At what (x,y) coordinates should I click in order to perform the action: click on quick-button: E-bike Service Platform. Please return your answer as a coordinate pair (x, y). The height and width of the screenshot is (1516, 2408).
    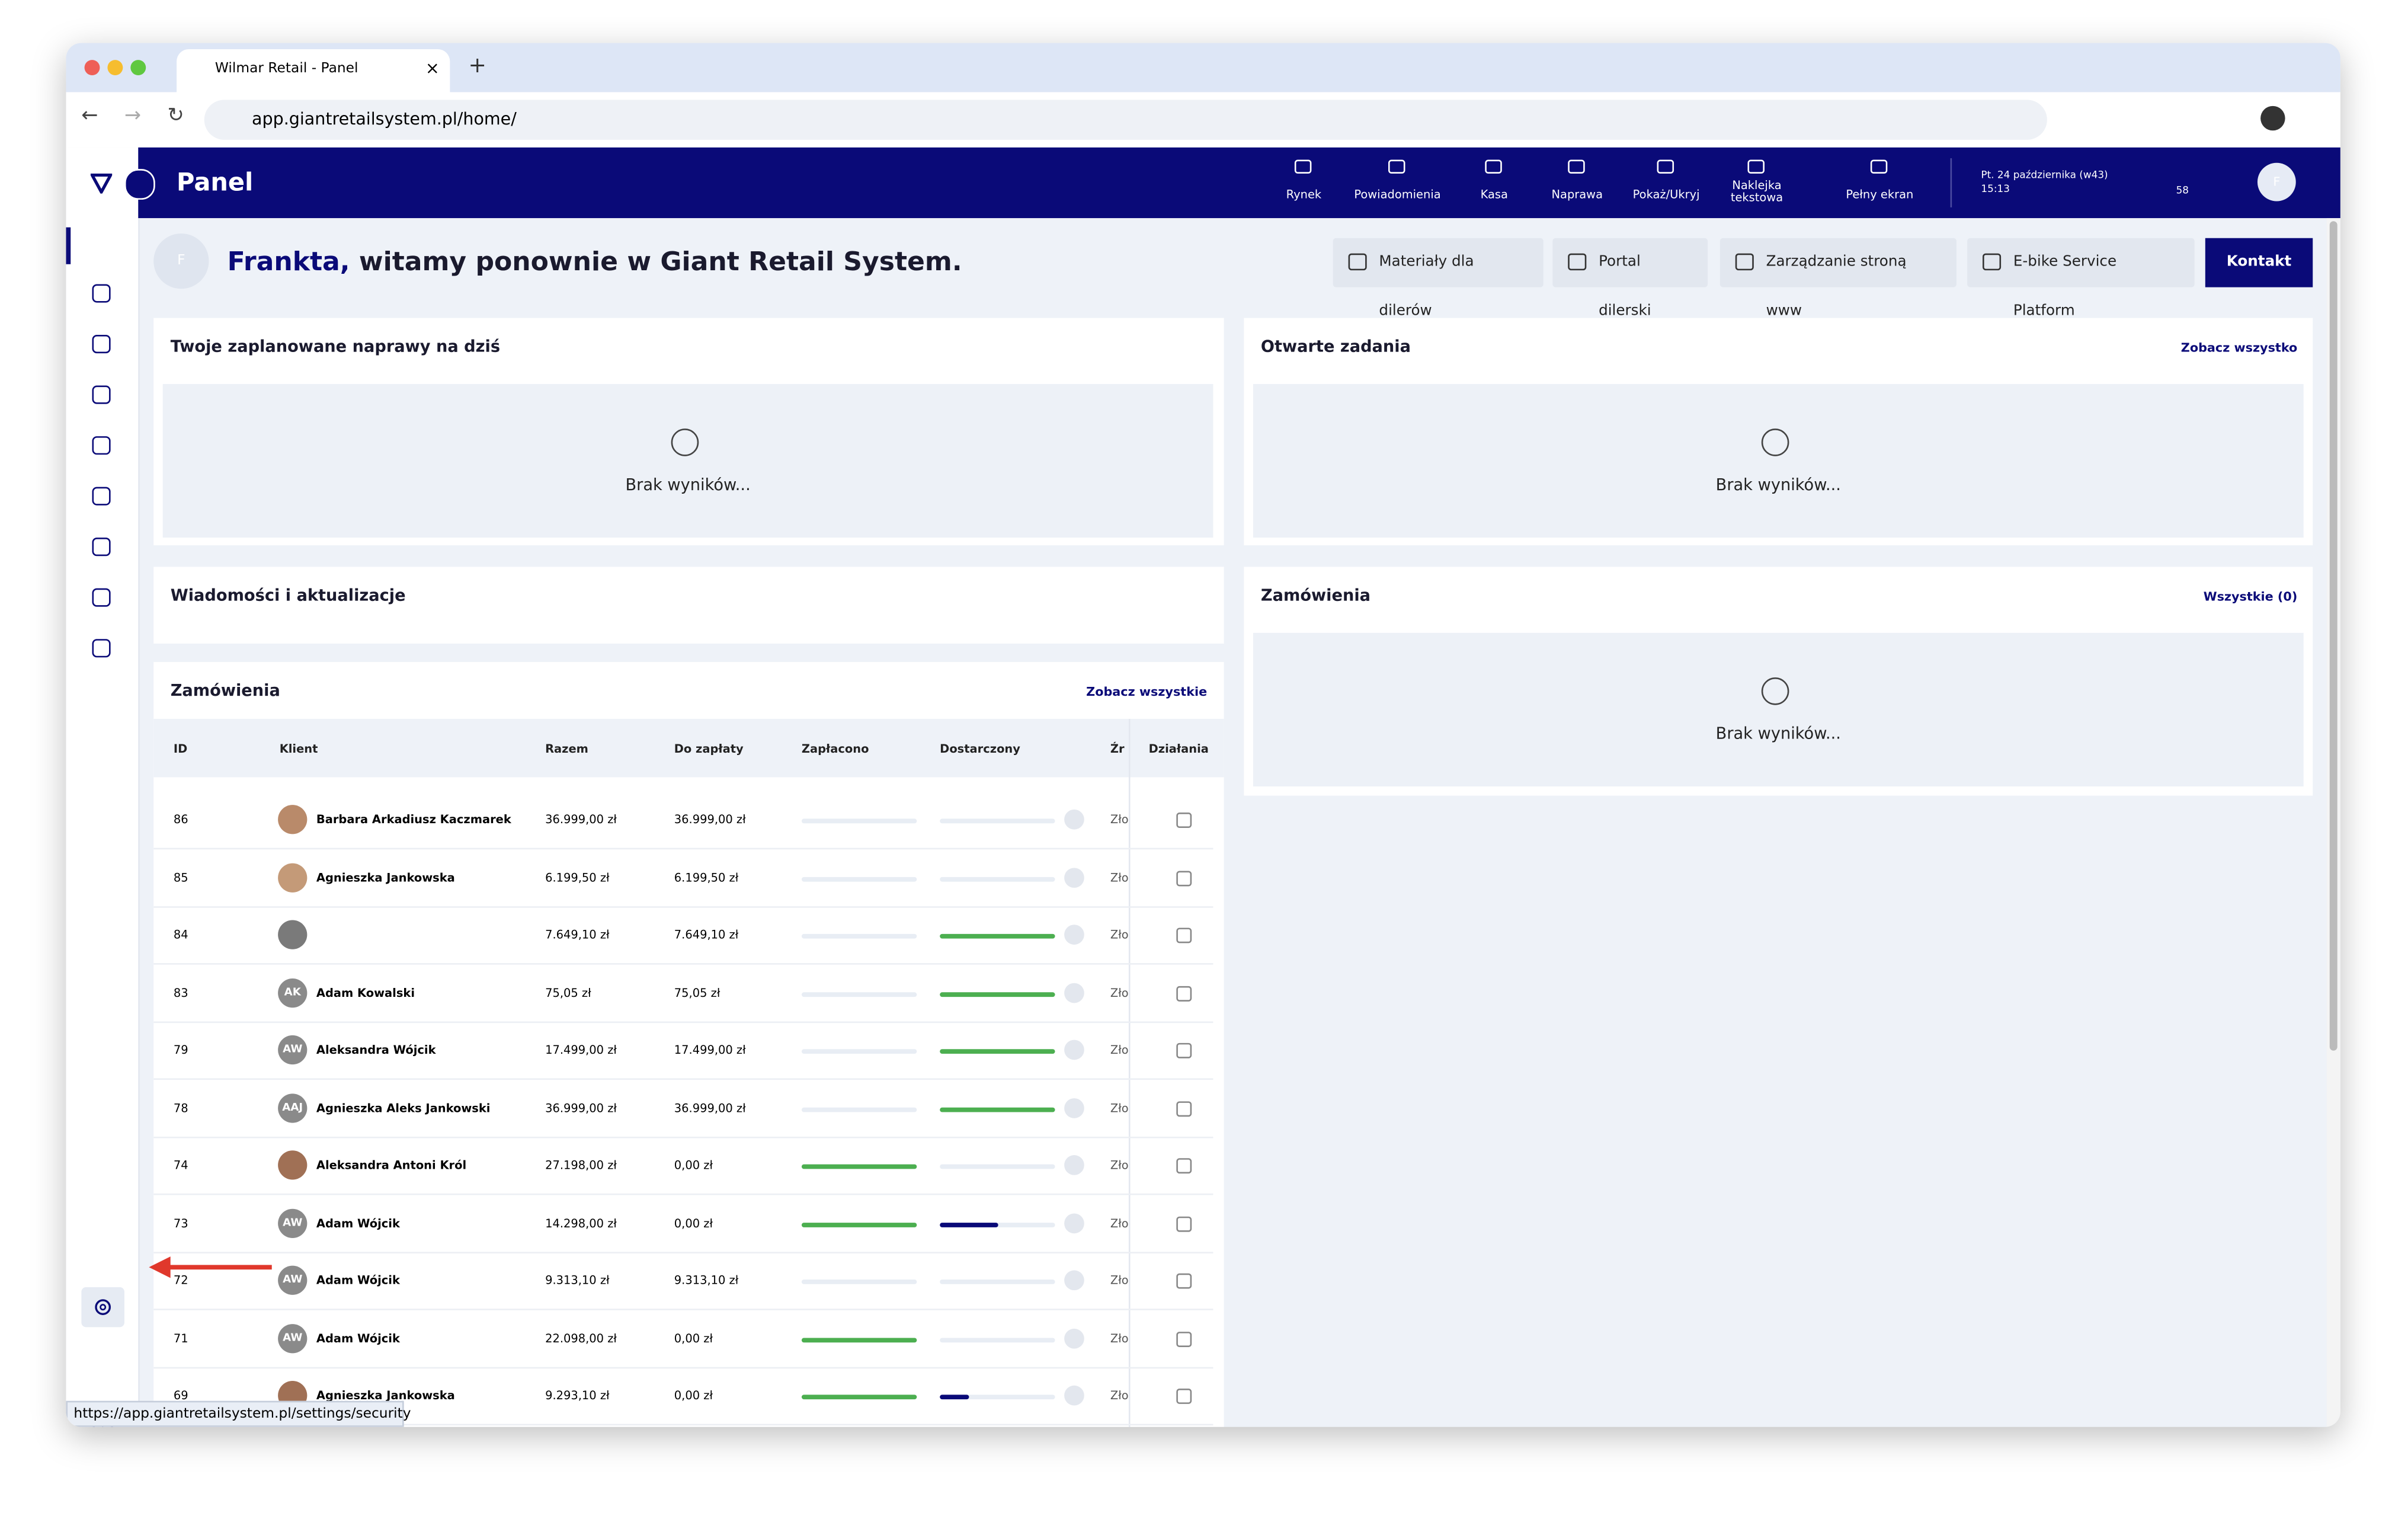
    Looking at the image, I should click on (2081, 278).